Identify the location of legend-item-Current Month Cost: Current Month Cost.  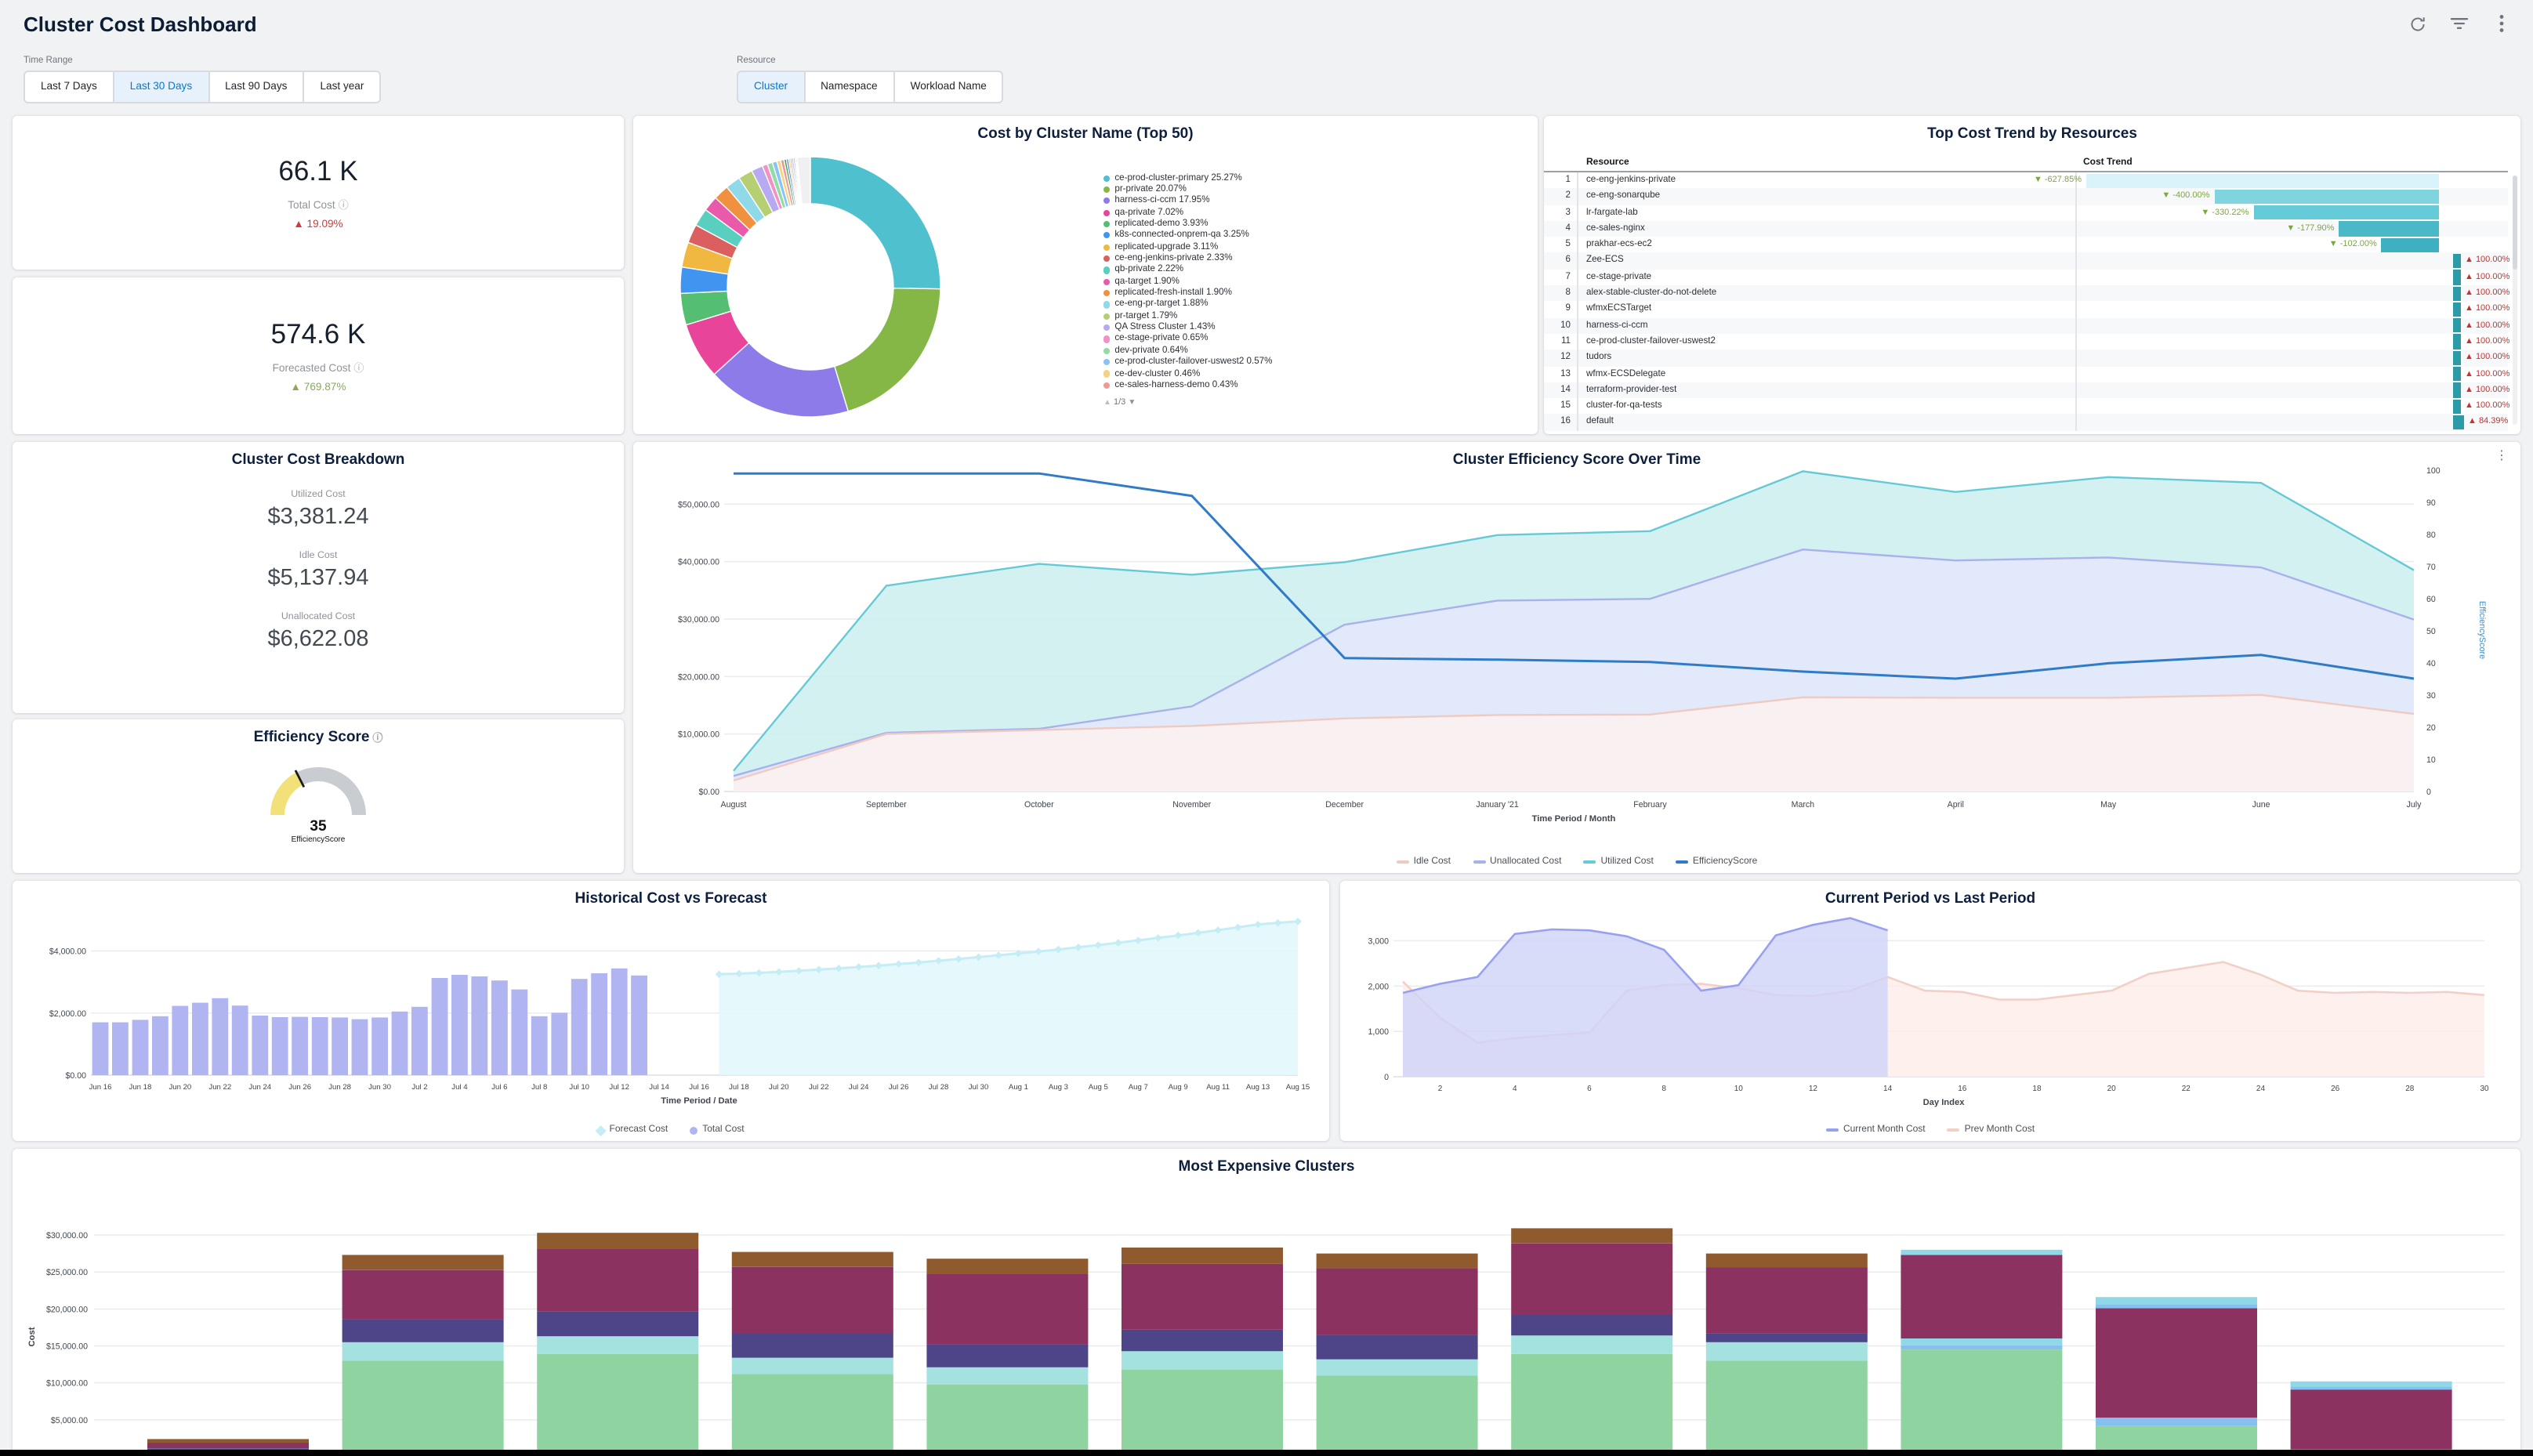
(1876, 1130).